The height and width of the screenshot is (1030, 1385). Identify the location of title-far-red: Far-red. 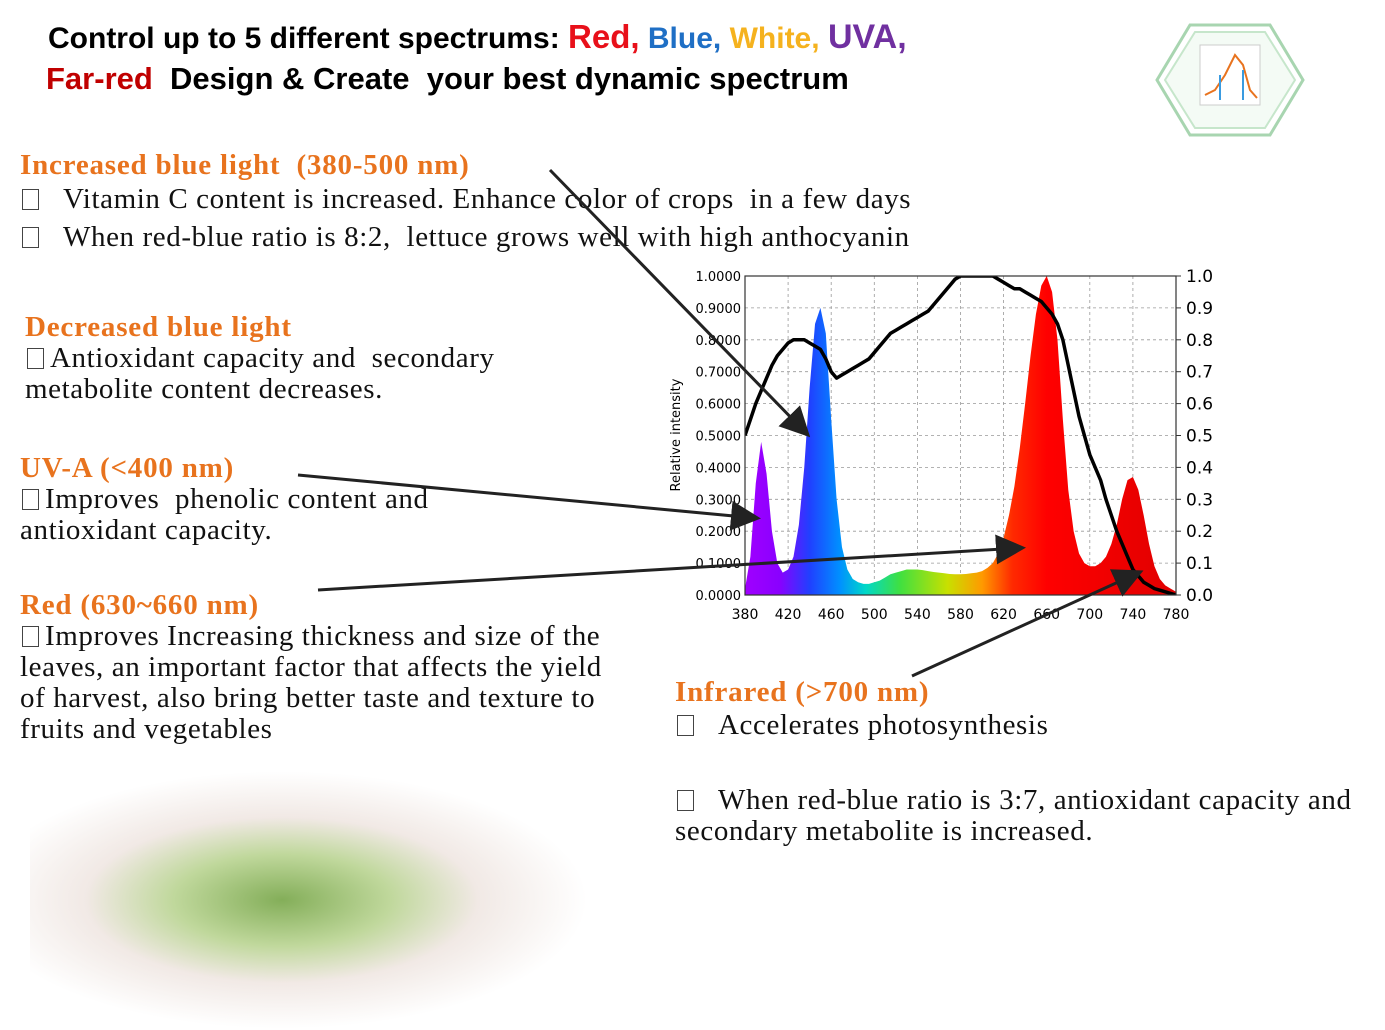
(99, 78).